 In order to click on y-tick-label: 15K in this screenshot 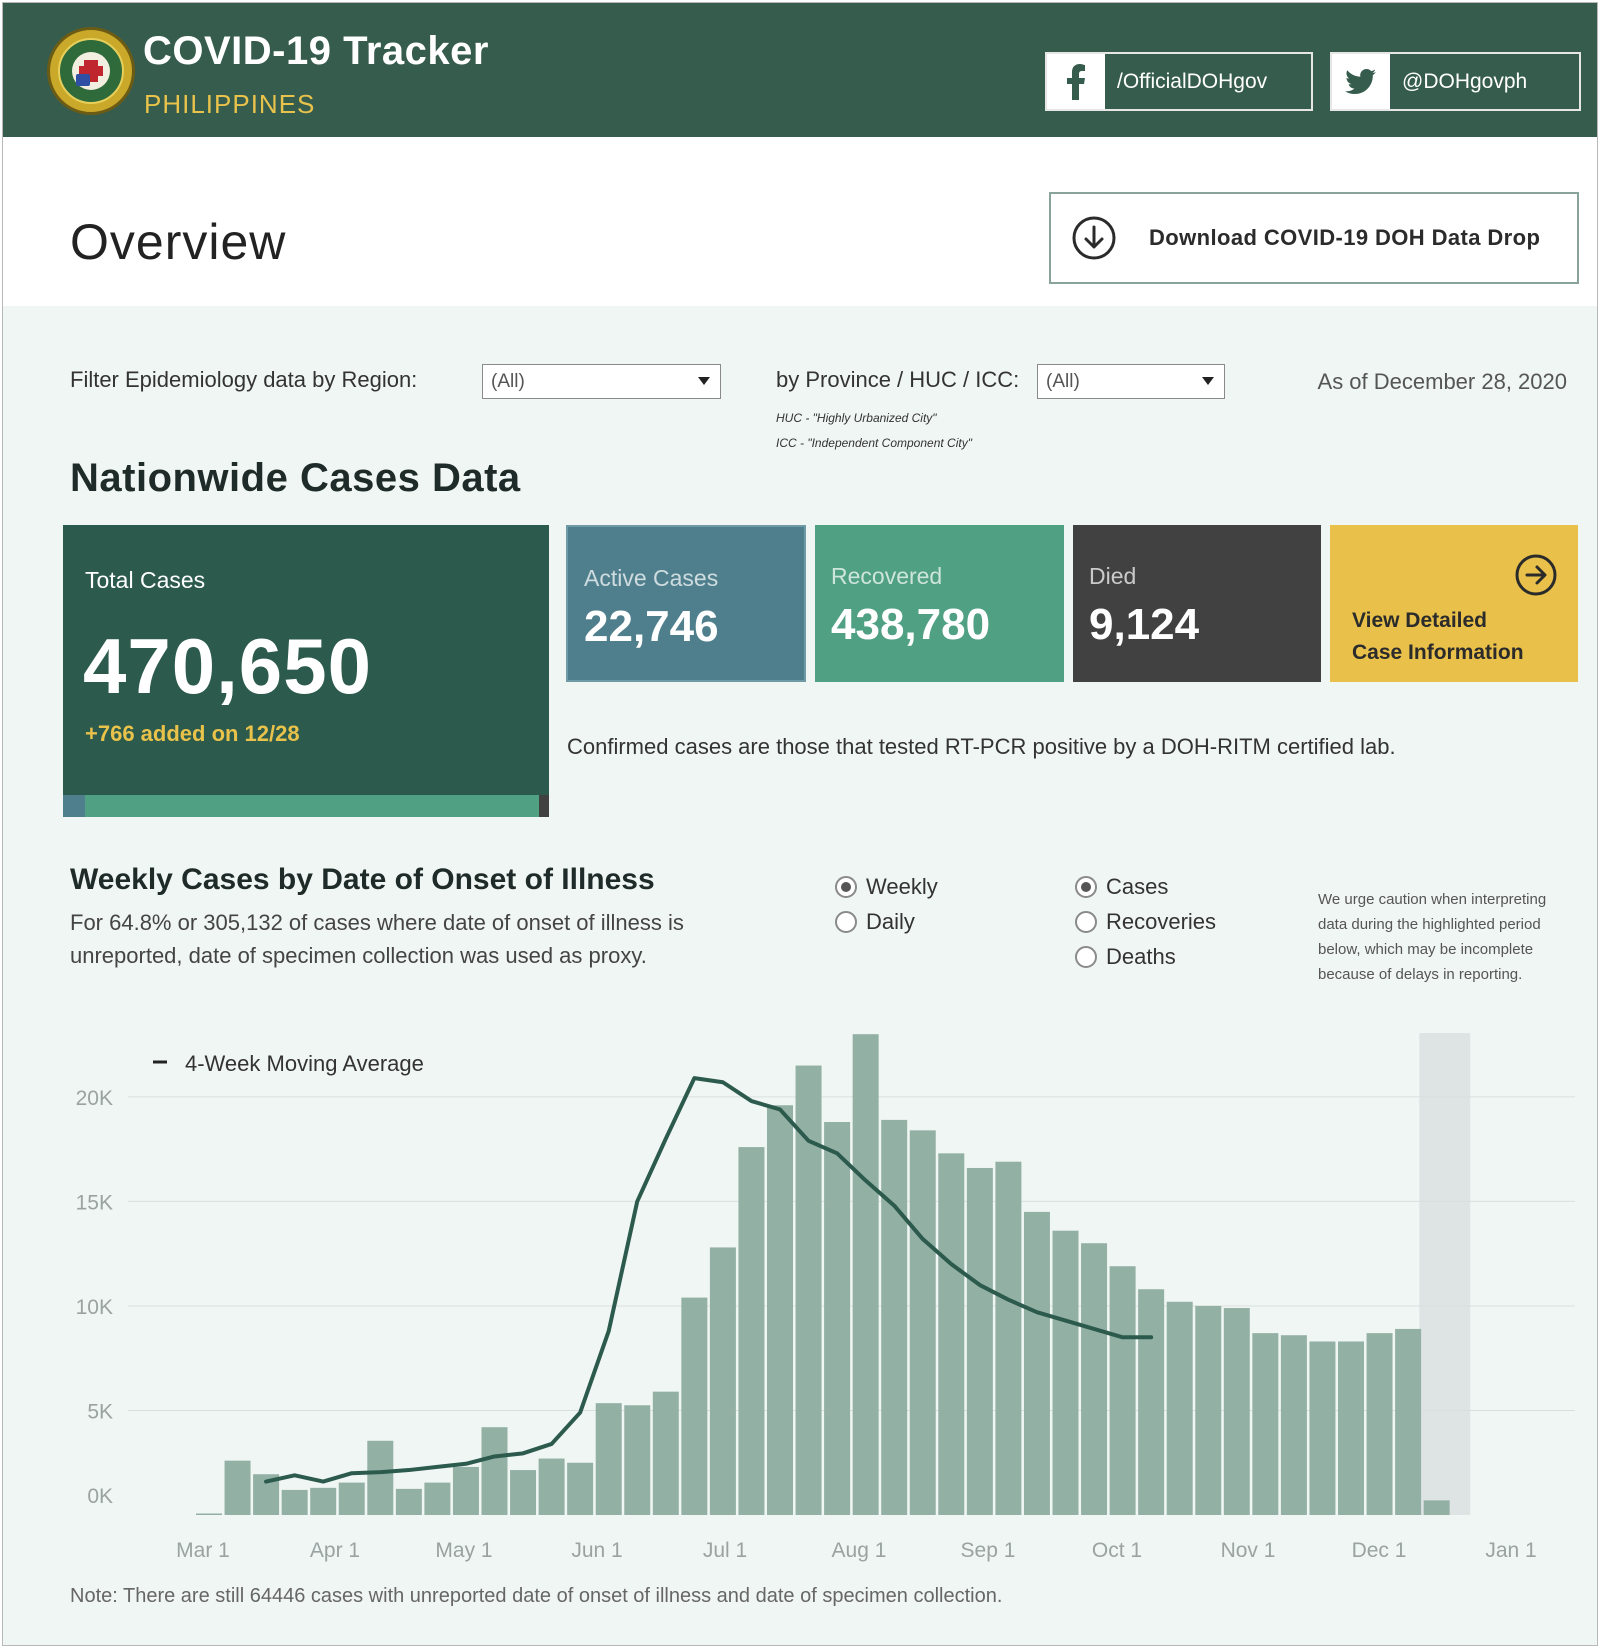, I will do `click(94, 1202)`.